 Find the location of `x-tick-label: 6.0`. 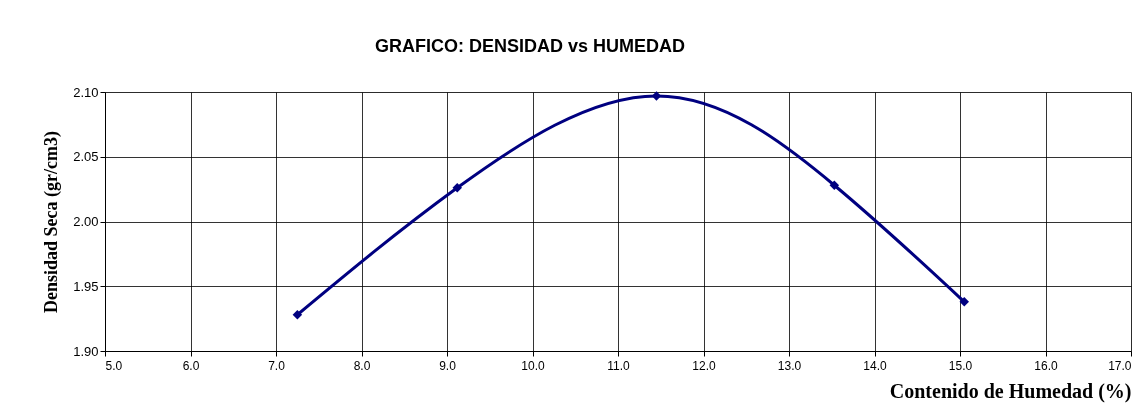

x-tick-label: 6.0 is located at coordinates (191, 365).